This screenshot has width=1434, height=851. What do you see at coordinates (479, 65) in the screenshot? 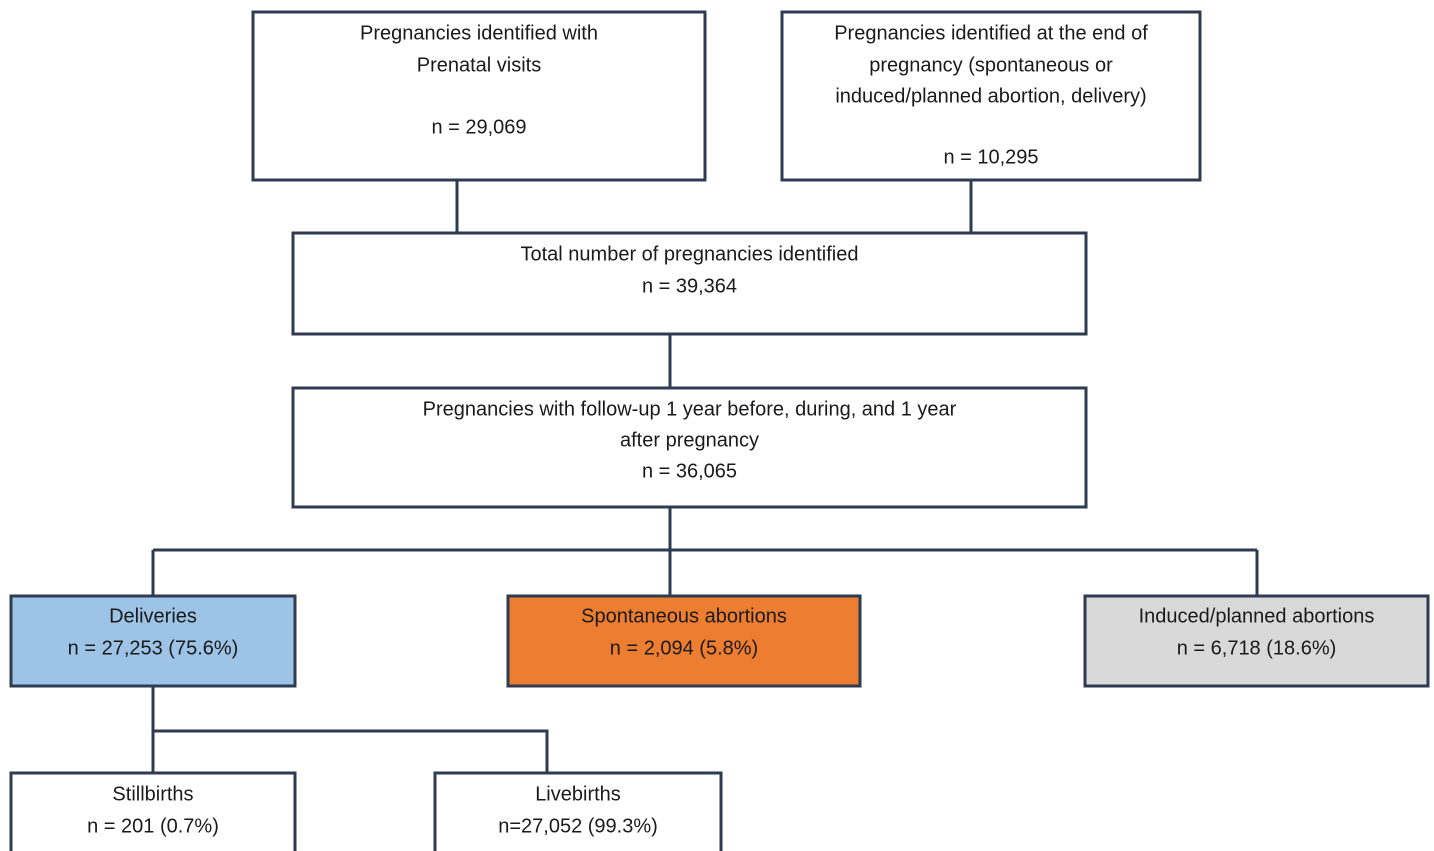
I see `node-text: Prenatal visits` at bounding box center [479, 65].